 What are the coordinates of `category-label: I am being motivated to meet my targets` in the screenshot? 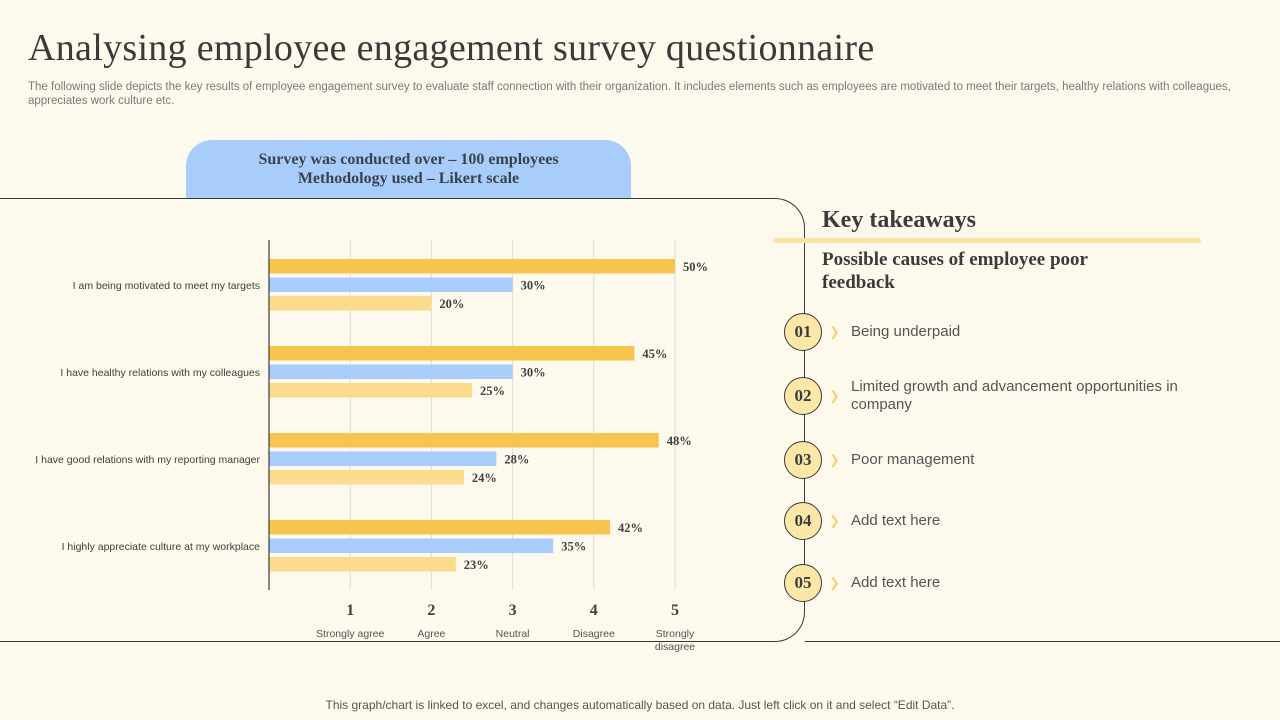 It's located at (166, 286).